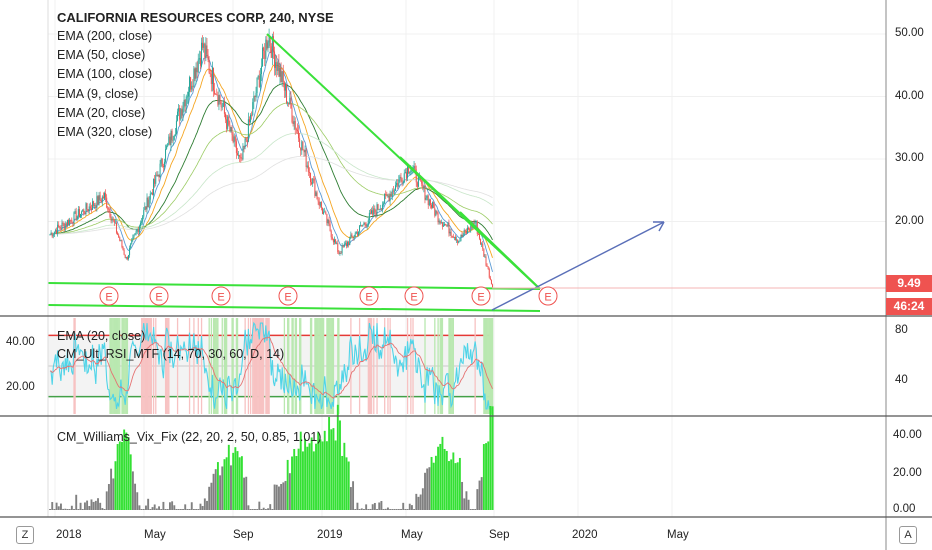 The height and width of the screenshot is (550, 932). Describe the element at coordinates (195, 17) in the screenshot. I see `symbol-title: CALIFORNIA RESOURCES CORP, 240, NYSE` at that location.